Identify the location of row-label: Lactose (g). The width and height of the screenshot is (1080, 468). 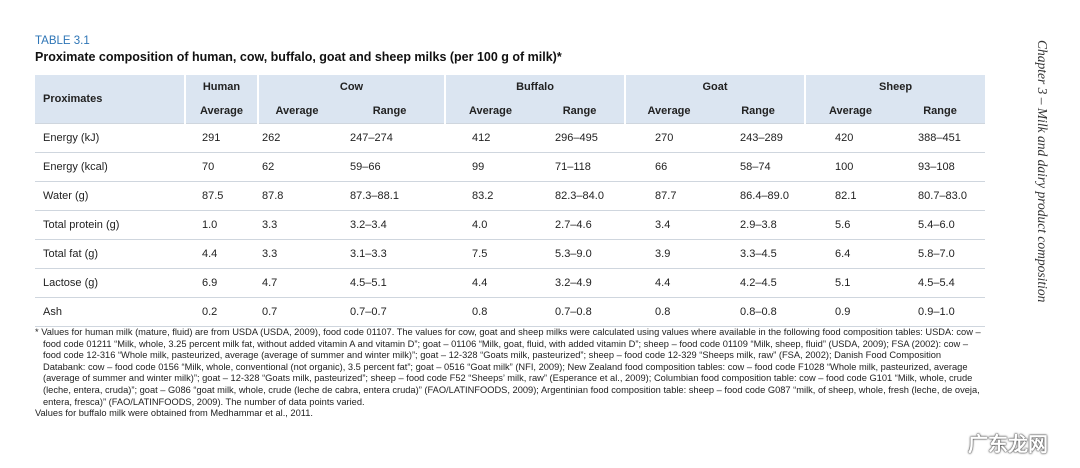
(110, 283).